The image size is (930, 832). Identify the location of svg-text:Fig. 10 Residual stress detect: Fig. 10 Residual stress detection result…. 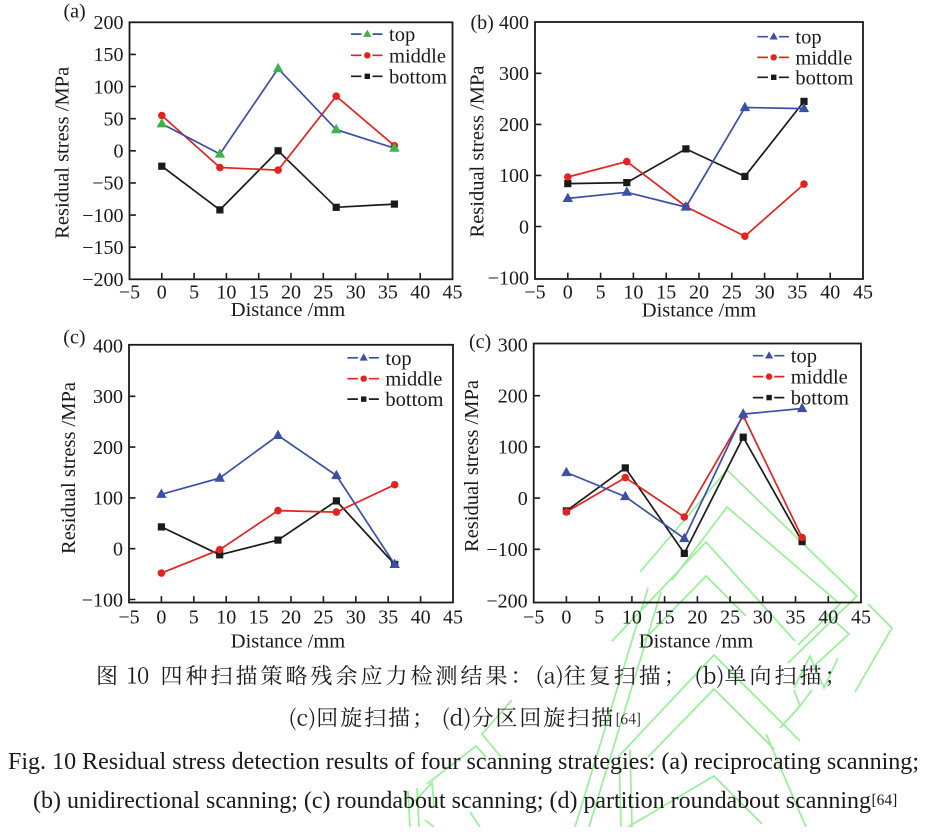
(463, 762).